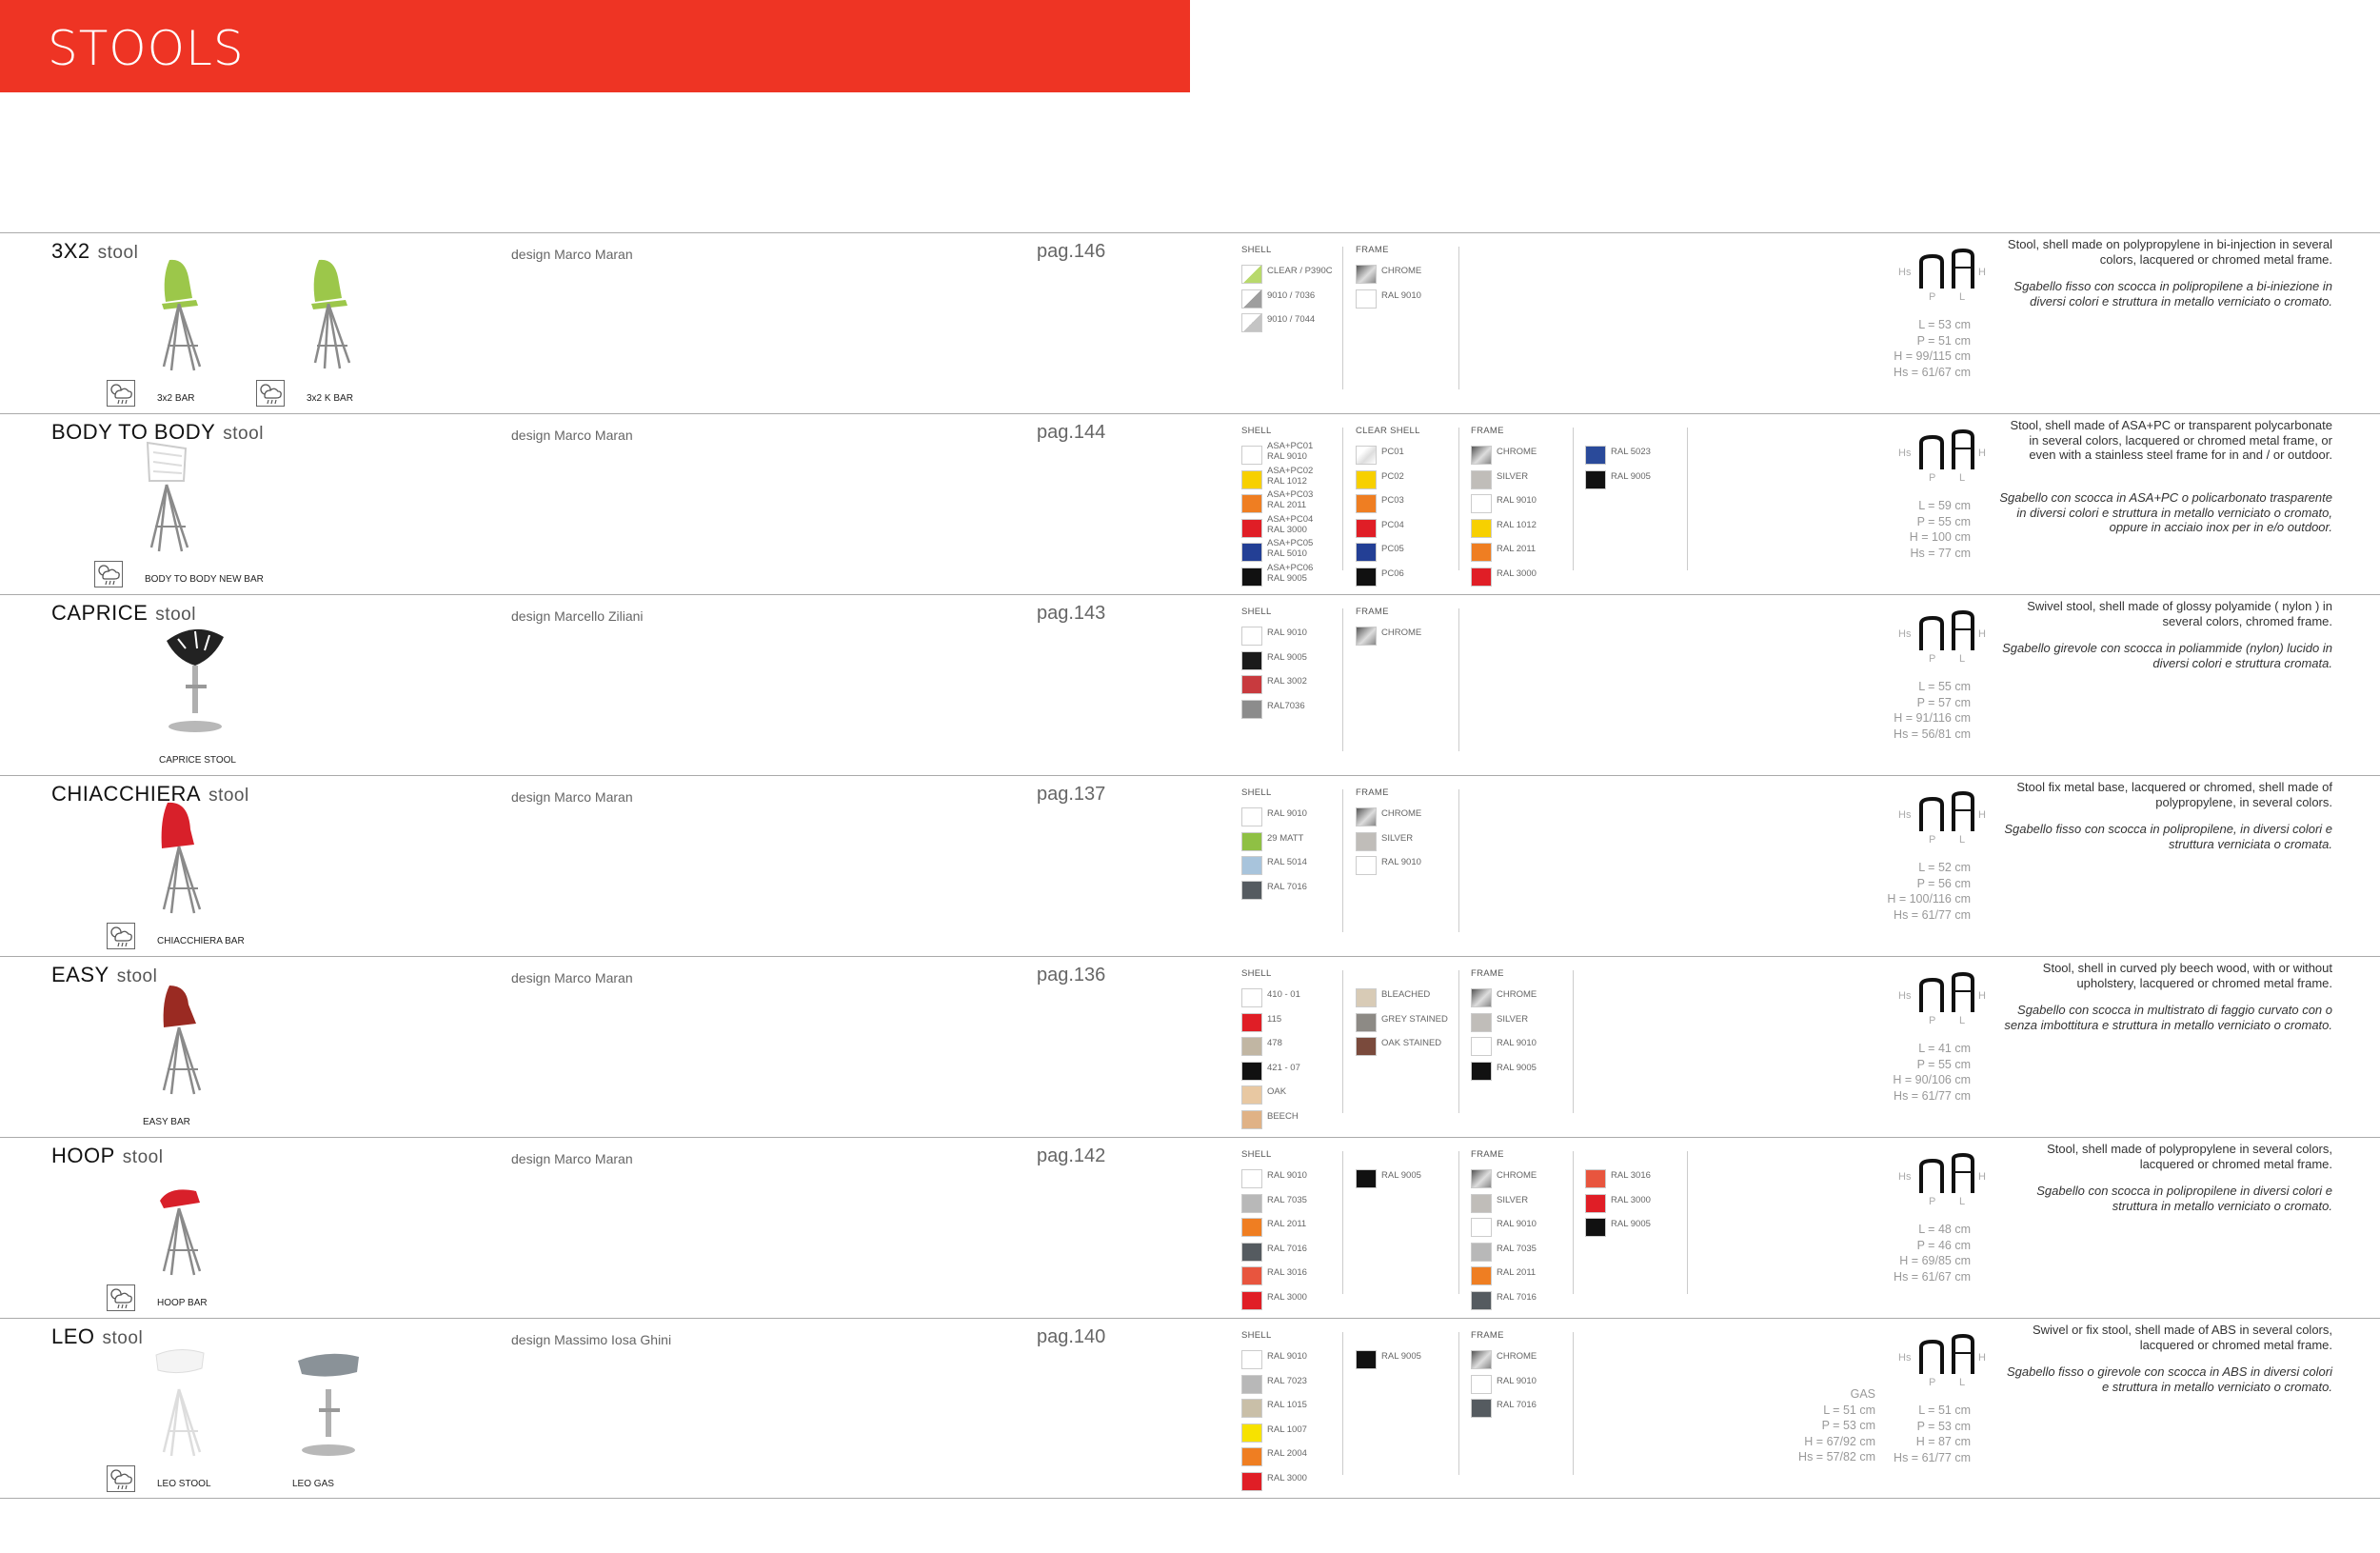 The width and height of the screenshot is (2380, 1553). What do you see at coordinates (1392, 549) in the screenshot?
I see `color-swatch-label: PC05` at bounding box center [1392, 549].